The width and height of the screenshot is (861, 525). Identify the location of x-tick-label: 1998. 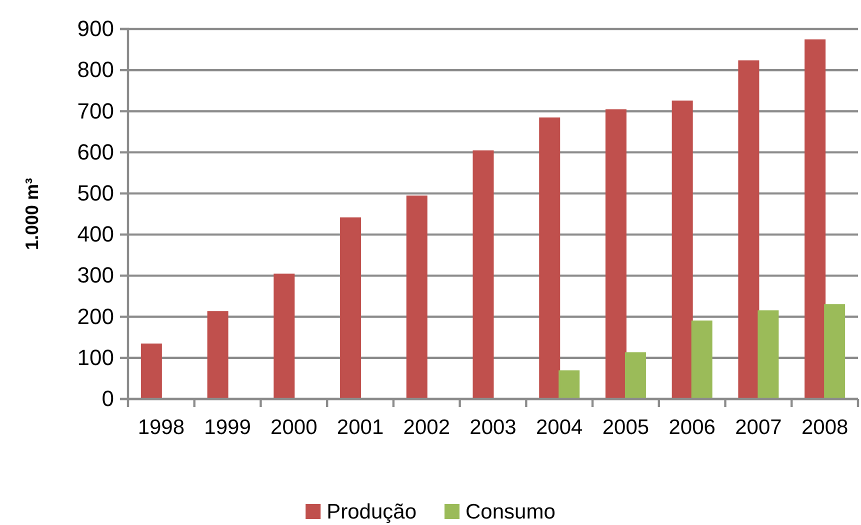
(161, 427).